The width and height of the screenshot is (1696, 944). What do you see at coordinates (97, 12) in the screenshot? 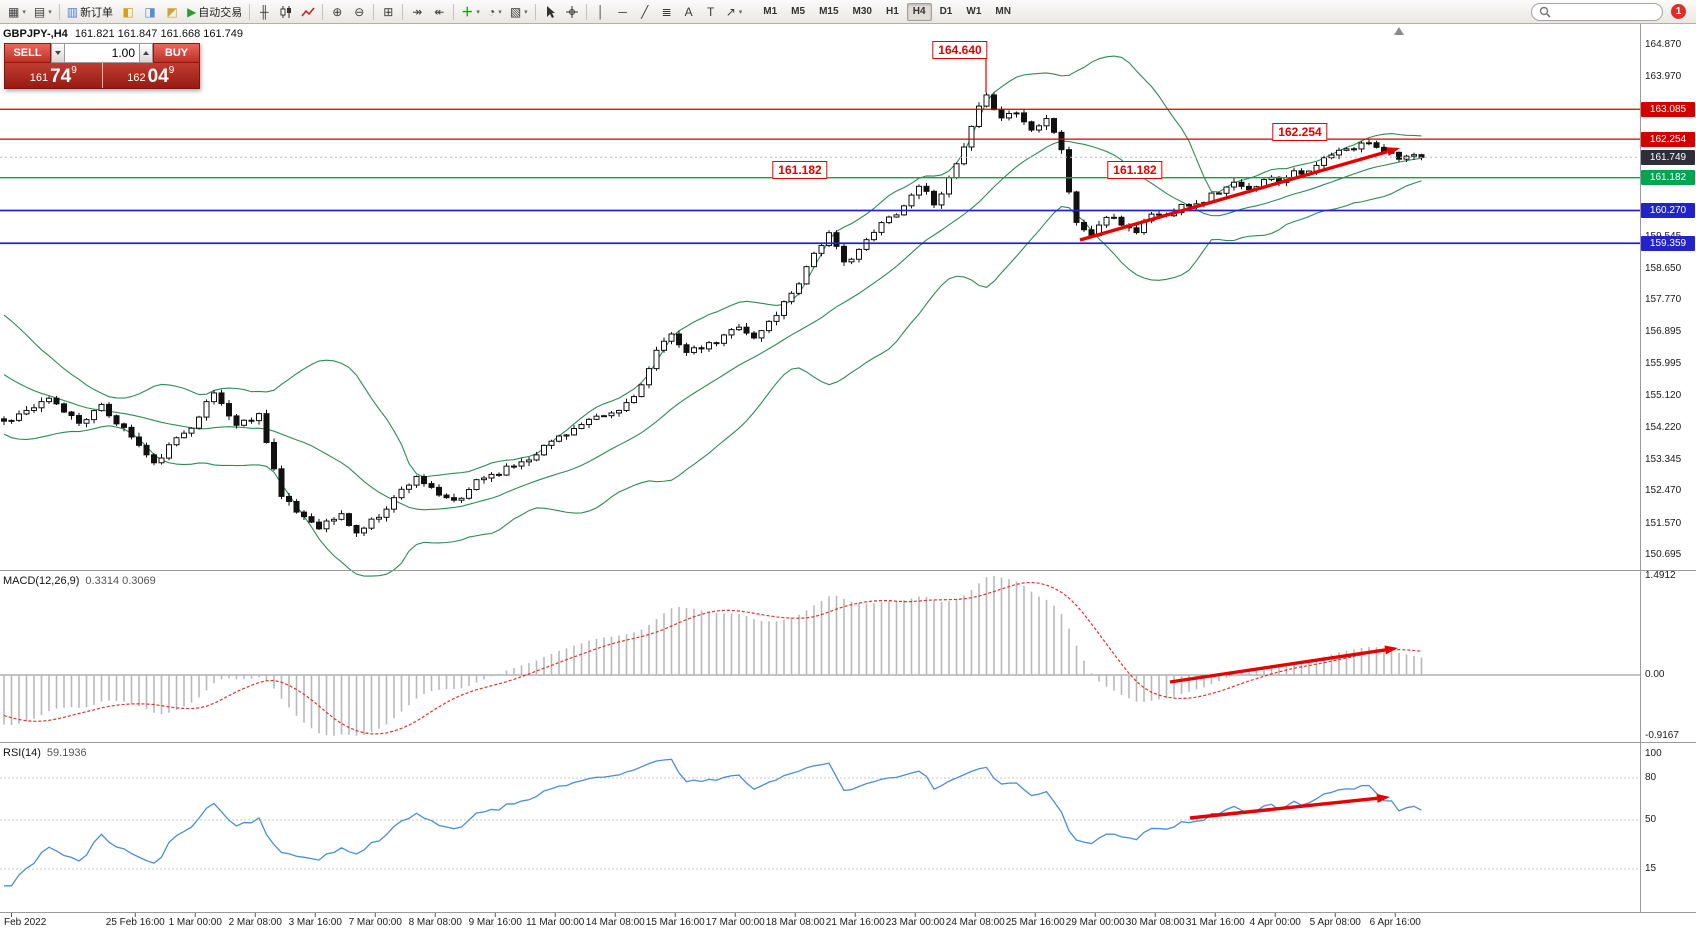
I see `new-order-button-label: 新订单` at bounding box center [97, 12].